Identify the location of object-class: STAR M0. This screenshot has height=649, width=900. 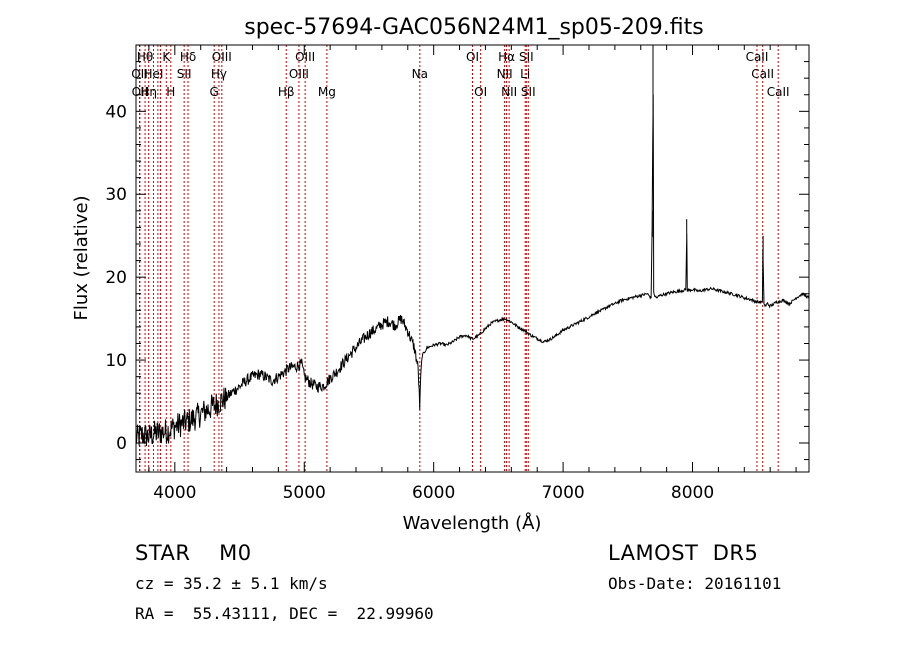
(193, 553).